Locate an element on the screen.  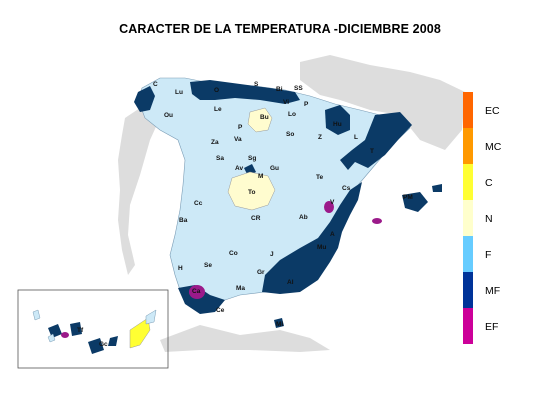
city-label: Za is located at coordinates (215, 142).